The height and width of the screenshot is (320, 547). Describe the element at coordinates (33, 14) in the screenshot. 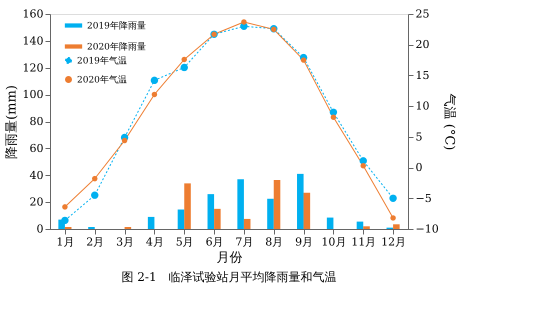

I see `y-tick-label: 160` at that location.